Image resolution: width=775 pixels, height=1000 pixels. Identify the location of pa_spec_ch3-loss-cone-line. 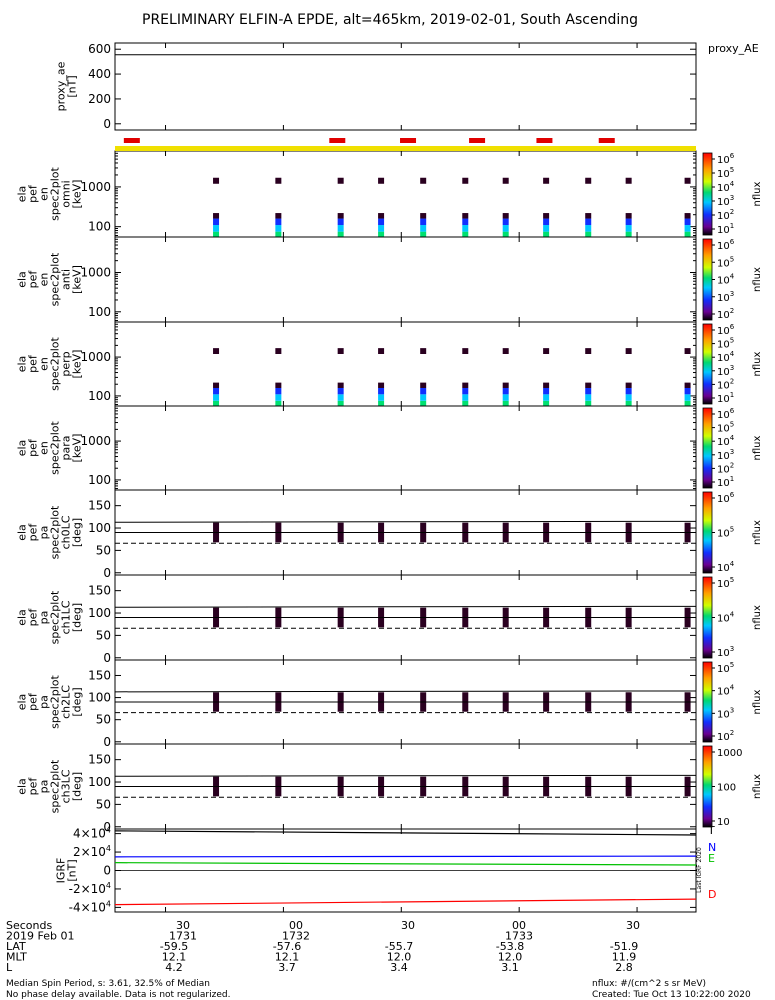
(405, 775).